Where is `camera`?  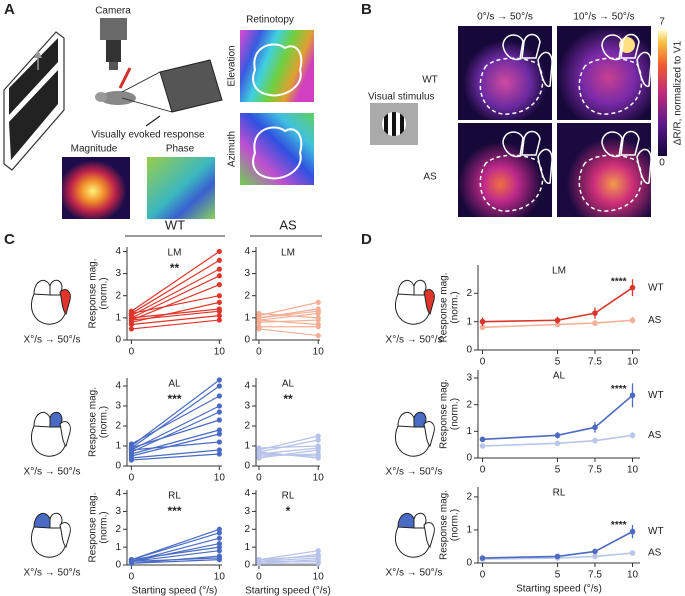
camera is located at coordinates (159, 72).